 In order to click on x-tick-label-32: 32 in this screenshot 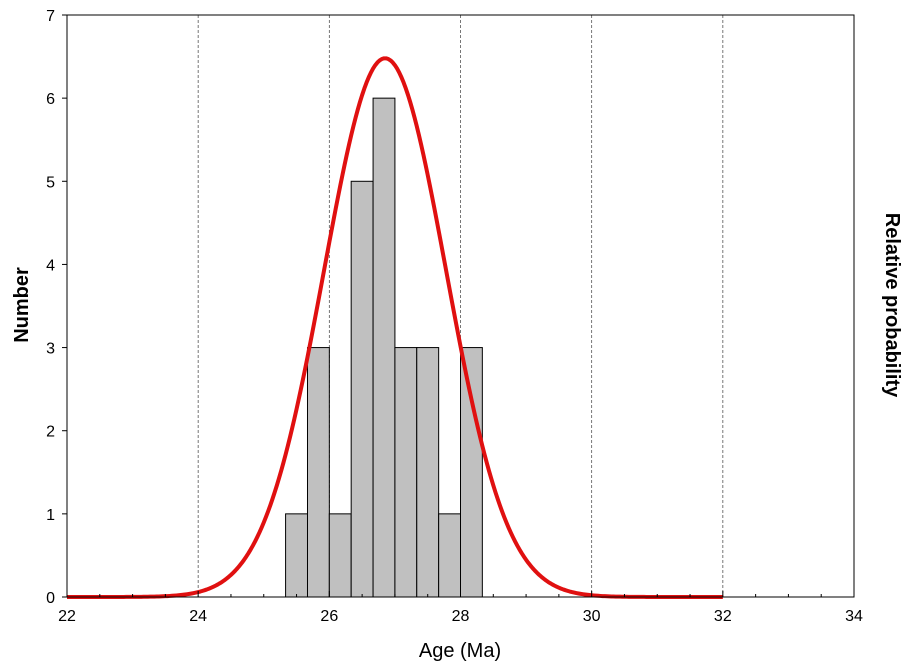, I will do `click(723, 616)`.